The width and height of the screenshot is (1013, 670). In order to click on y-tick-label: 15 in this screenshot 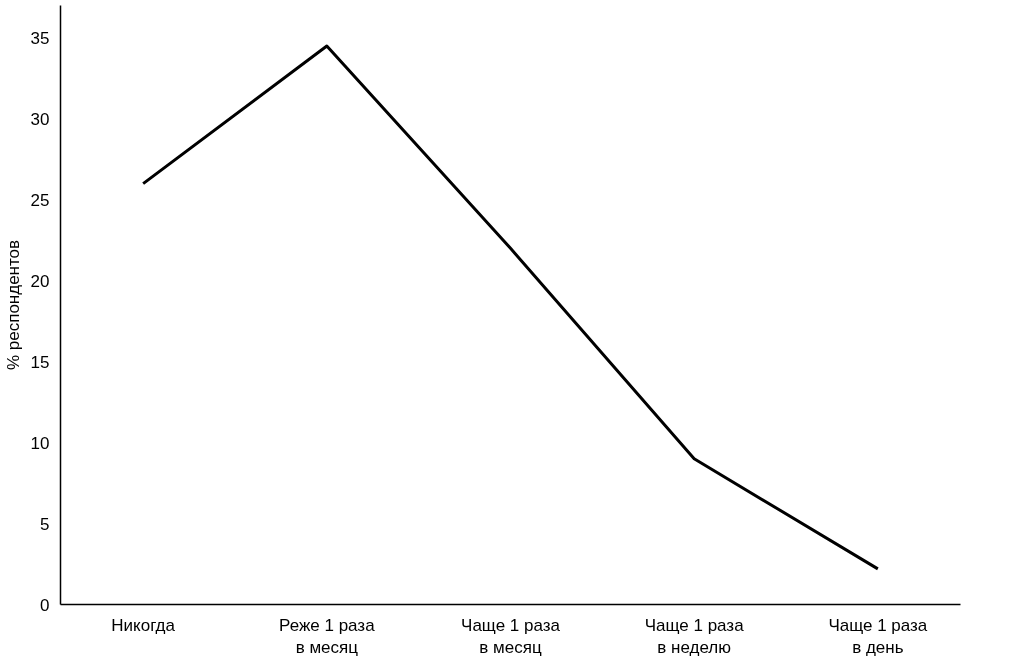, I will do `click(40, 362)`.